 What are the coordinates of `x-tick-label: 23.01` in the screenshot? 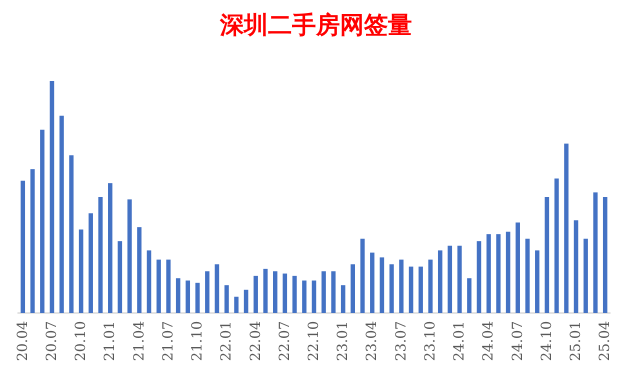 It's located at (343, 341).